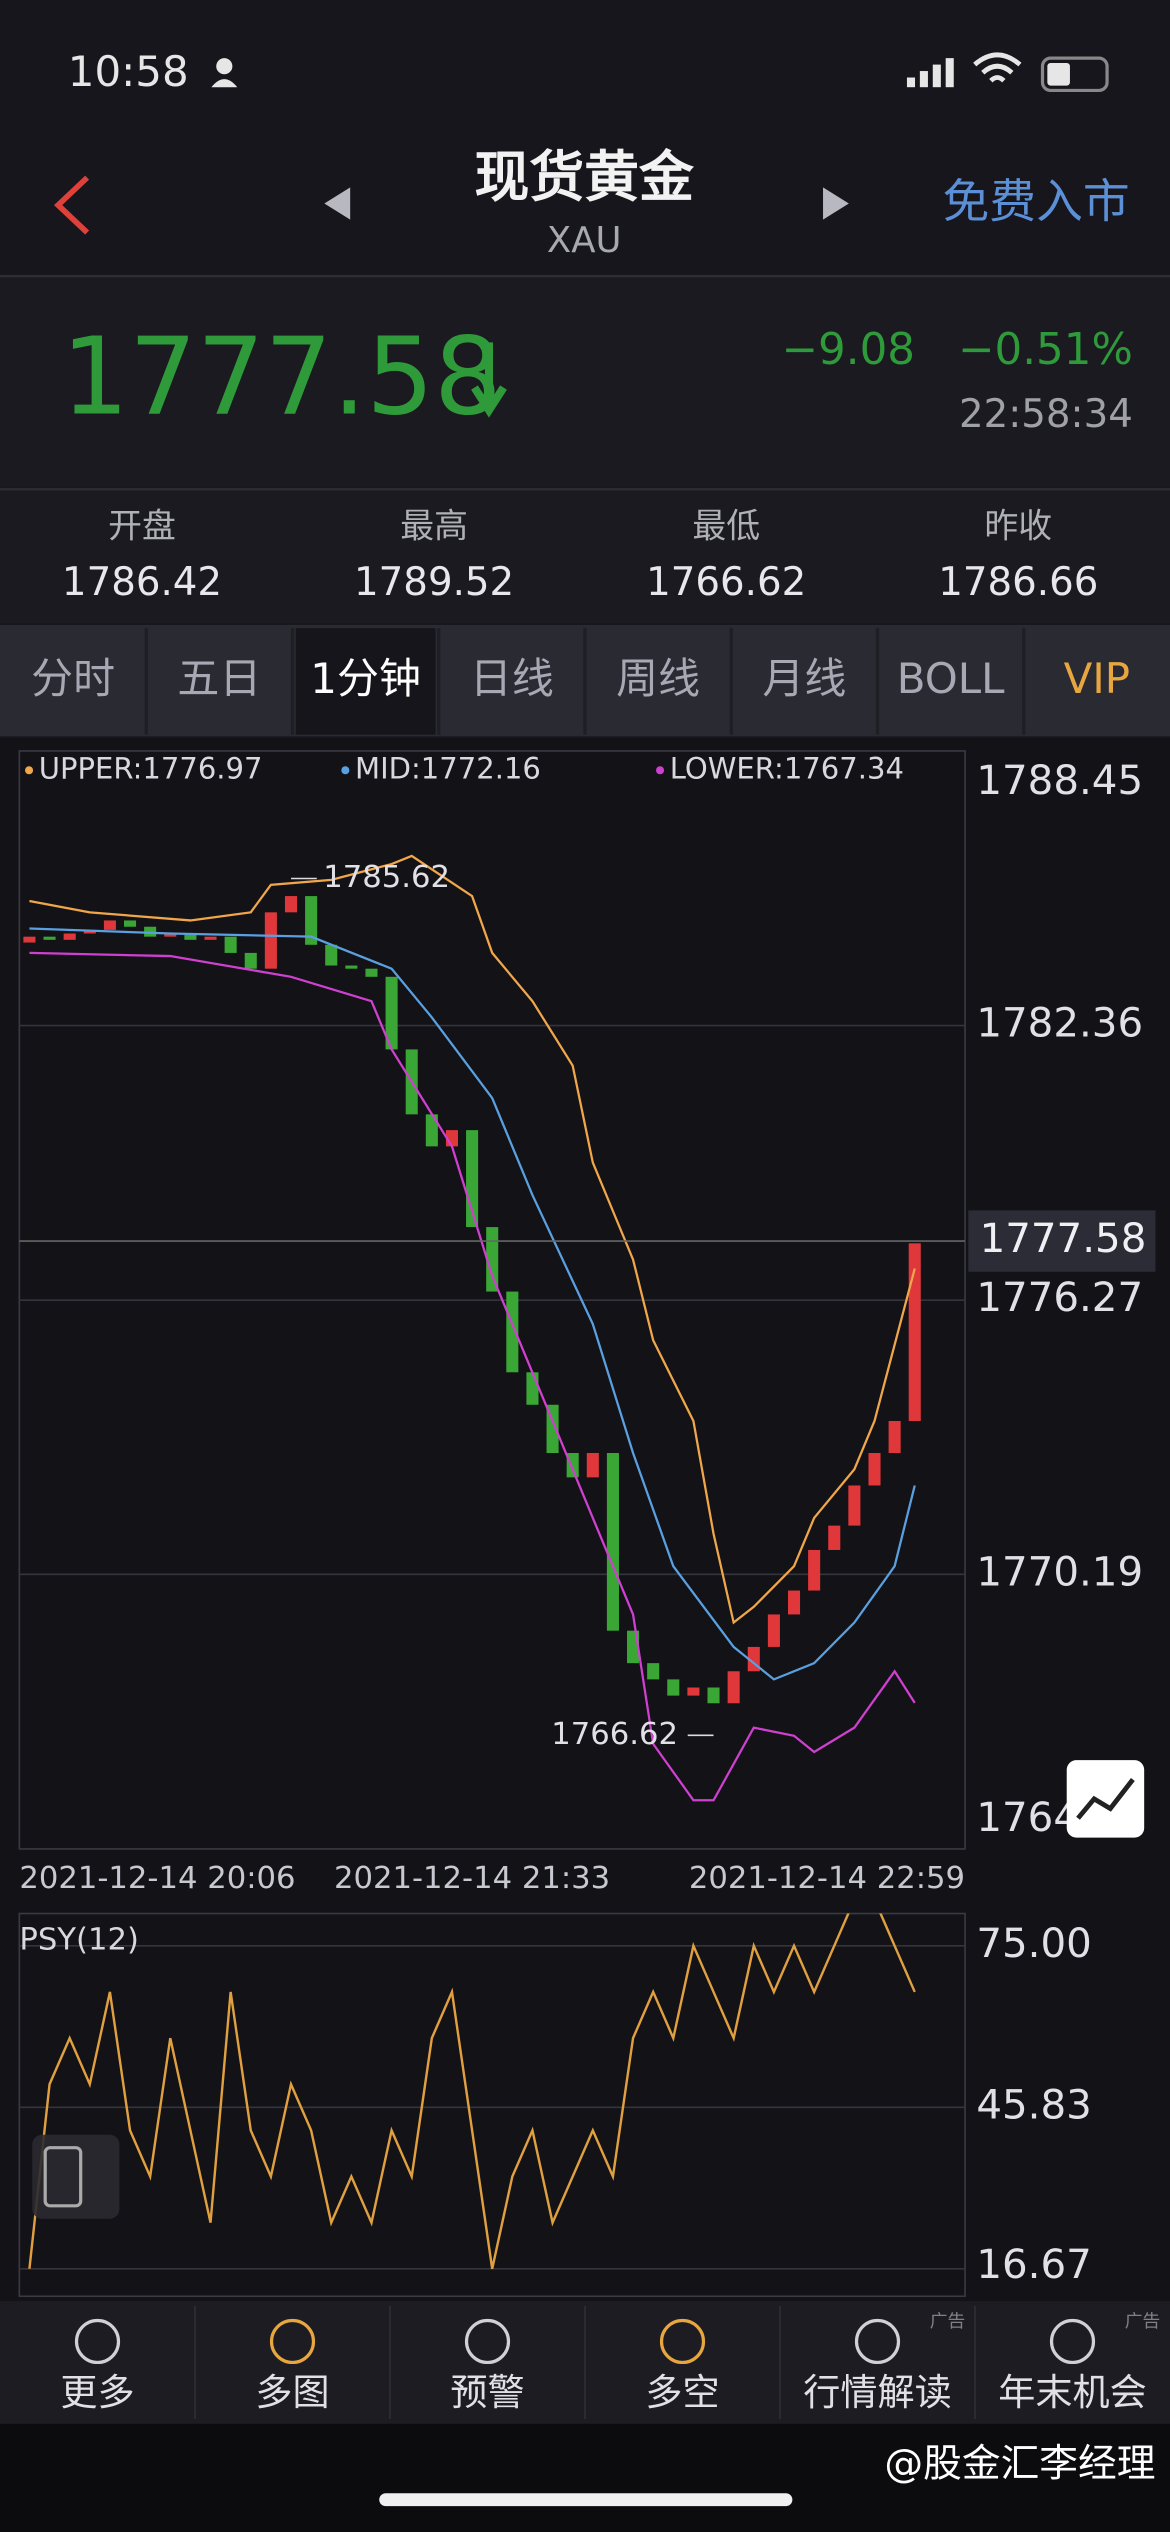  I want to click on legend-label: MID:1772.16, so click(448, 768).